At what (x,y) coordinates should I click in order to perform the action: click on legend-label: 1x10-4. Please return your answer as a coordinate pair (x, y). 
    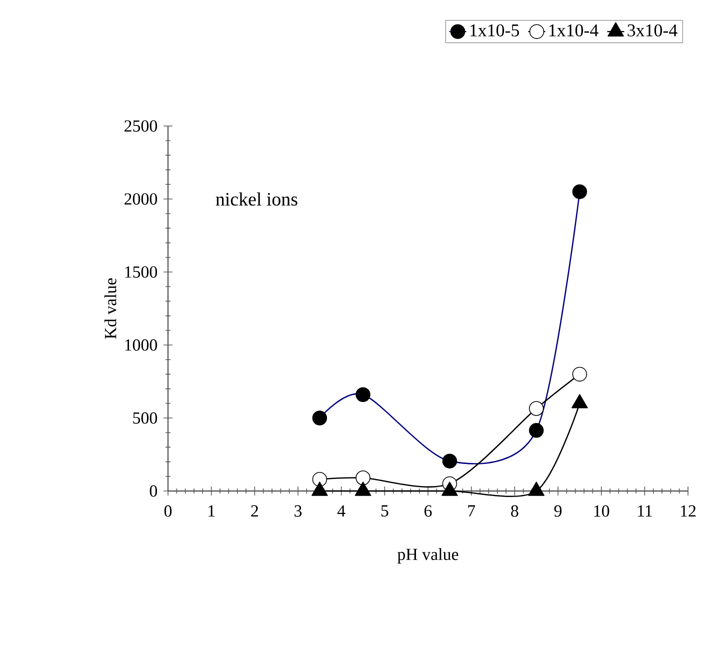
    Looking at the image, I should click on (573, 30).